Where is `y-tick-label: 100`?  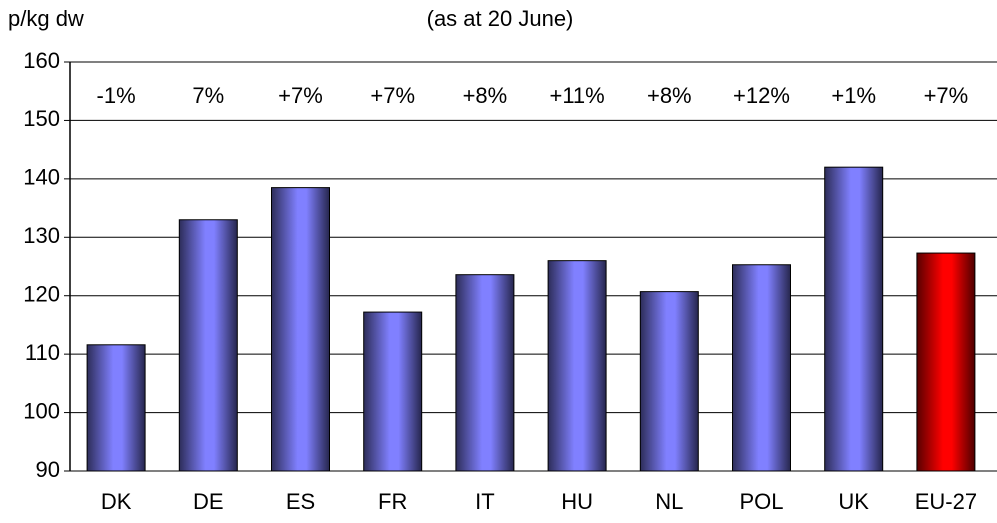 y-tick-label: 100 is located at coordinates (41, 410).